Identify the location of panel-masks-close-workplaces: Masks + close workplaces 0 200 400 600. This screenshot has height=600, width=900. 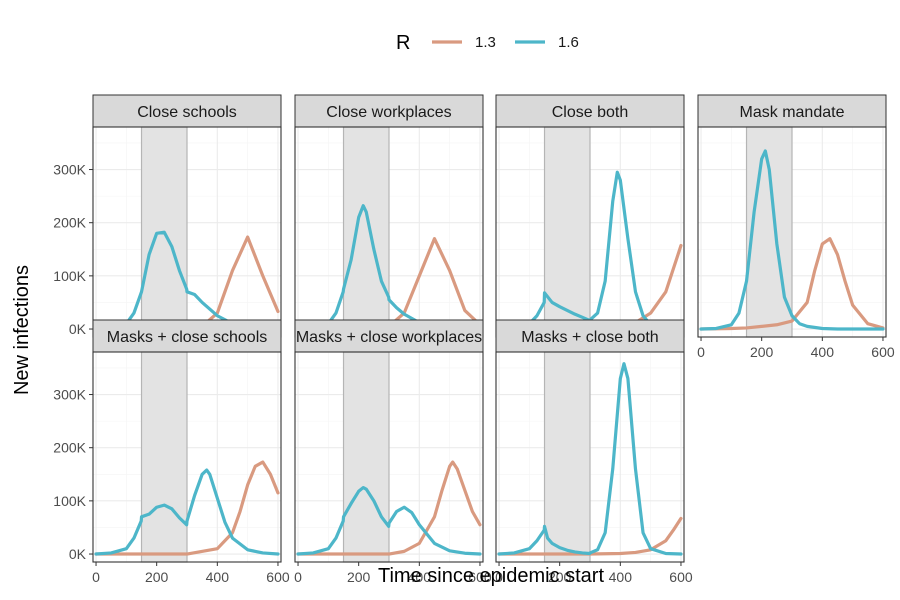
(393, 452).